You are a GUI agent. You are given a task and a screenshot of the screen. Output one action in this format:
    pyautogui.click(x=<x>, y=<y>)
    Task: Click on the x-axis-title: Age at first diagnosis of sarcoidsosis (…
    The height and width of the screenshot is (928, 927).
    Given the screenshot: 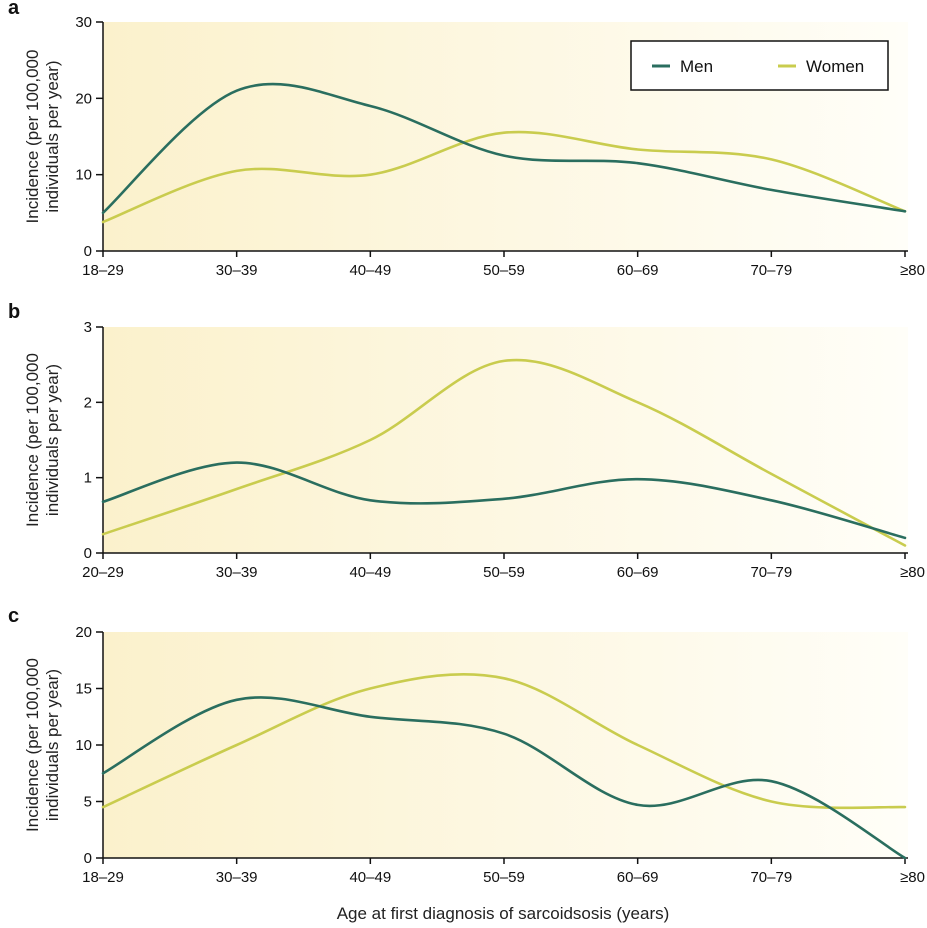 What is the action you would take?
    pyautogui.click(x=503, y=913)
    